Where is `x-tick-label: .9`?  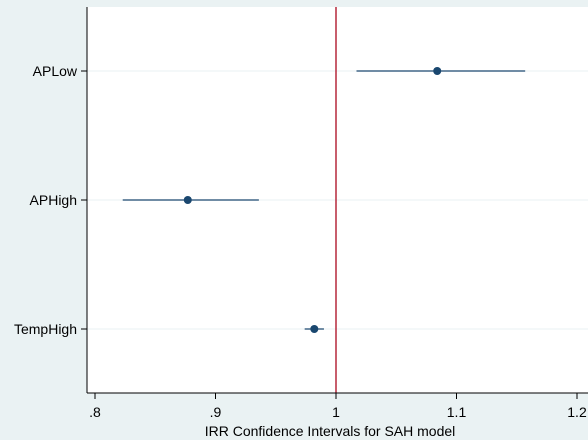 x-tick-label: .9 is located at coordinates (216, 412).